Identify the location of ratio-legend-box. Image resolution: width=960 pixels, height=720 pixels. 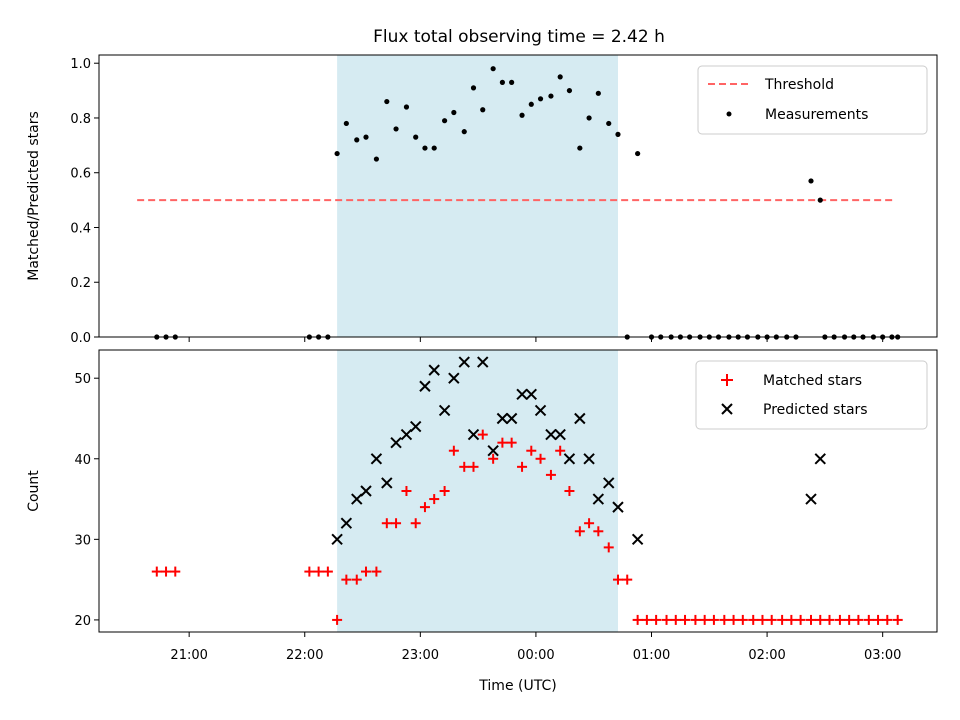
(812, 100).